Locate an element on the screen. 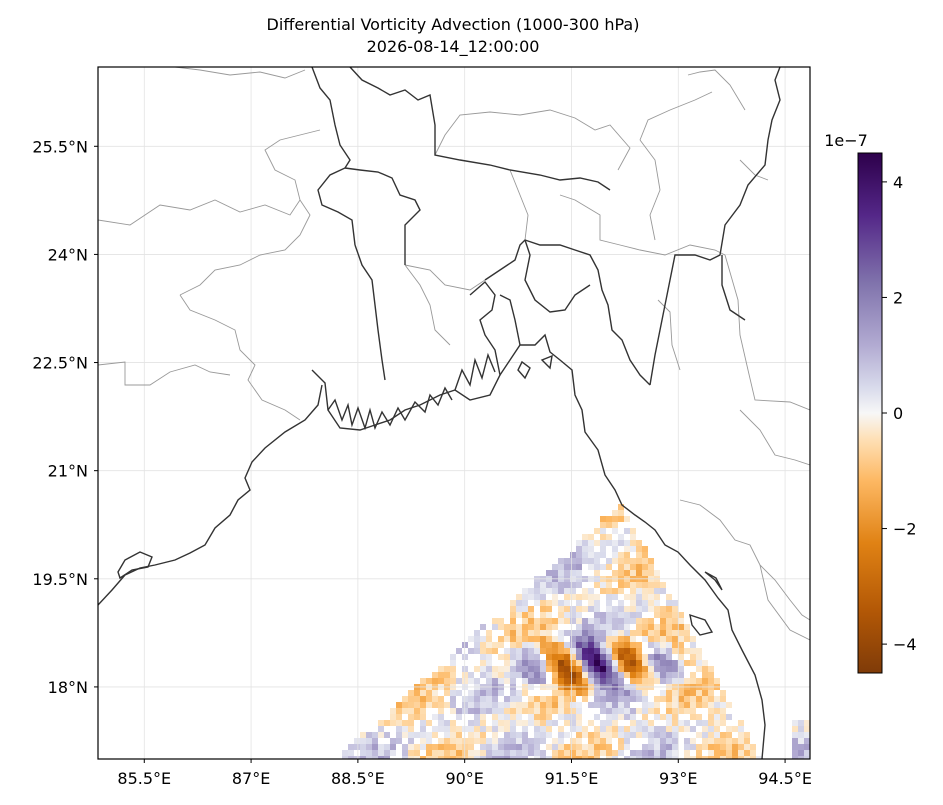 This screenshot has height=805, width=943. y-tick-label-3: 21°N is located at coordinates (68, 471).